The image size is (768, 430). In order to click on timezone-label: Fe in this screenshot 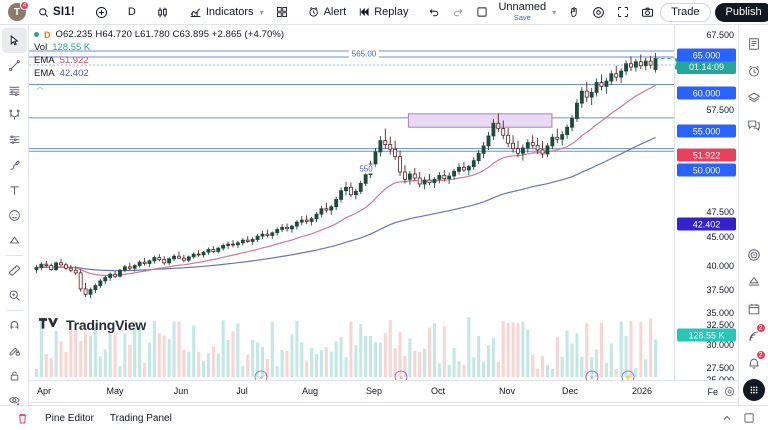, I will do `click(712, 391)`.